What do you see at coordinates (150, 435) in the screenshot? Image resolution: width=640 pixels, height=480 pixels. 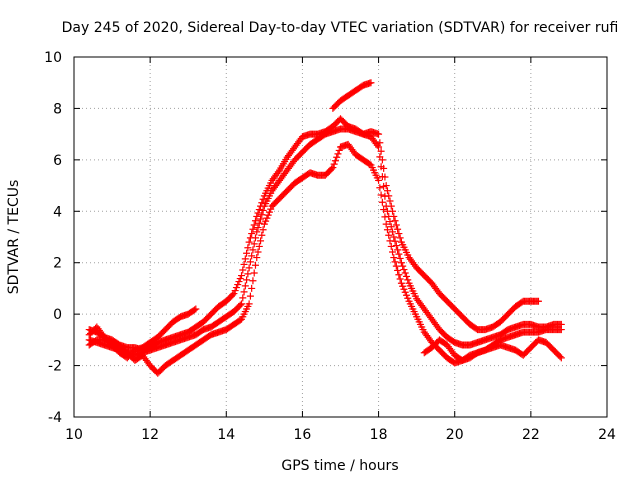 I see `x-tick-label: 12` at bounding box center [150, 435].